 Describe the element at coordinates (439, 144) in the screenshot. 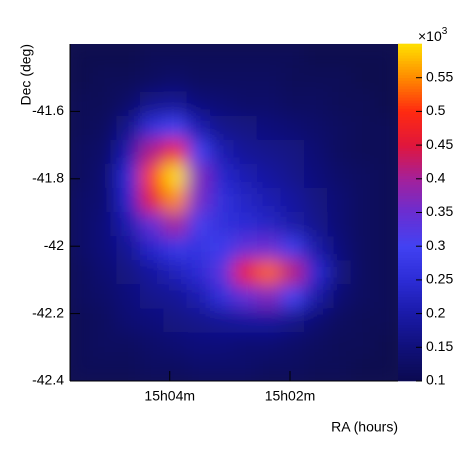

I see `colorbar-tick-label: 0.45` at that location.